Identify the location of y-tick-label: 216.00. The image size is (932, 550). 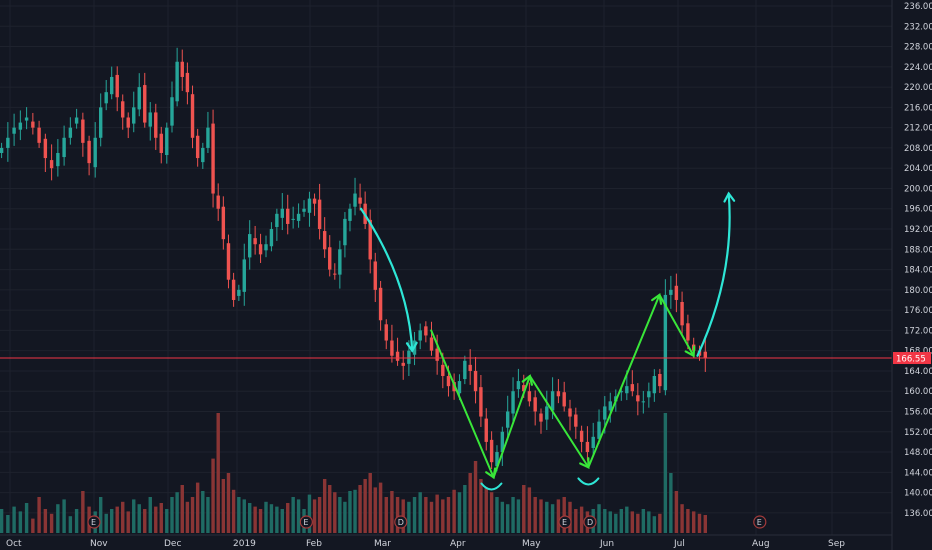
(918, 108).